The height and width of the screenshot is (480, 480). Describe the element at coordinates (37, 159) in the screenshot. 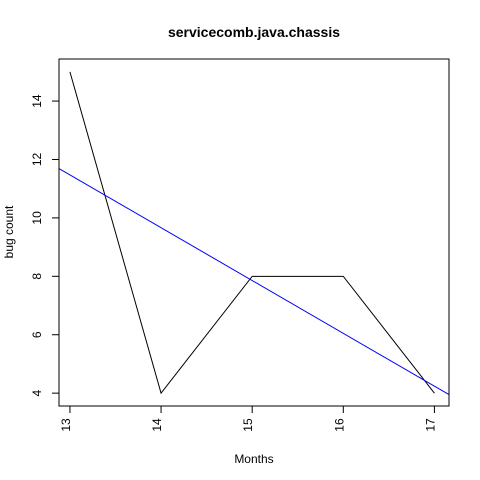

I see `y-tick-label: 12` at that location.